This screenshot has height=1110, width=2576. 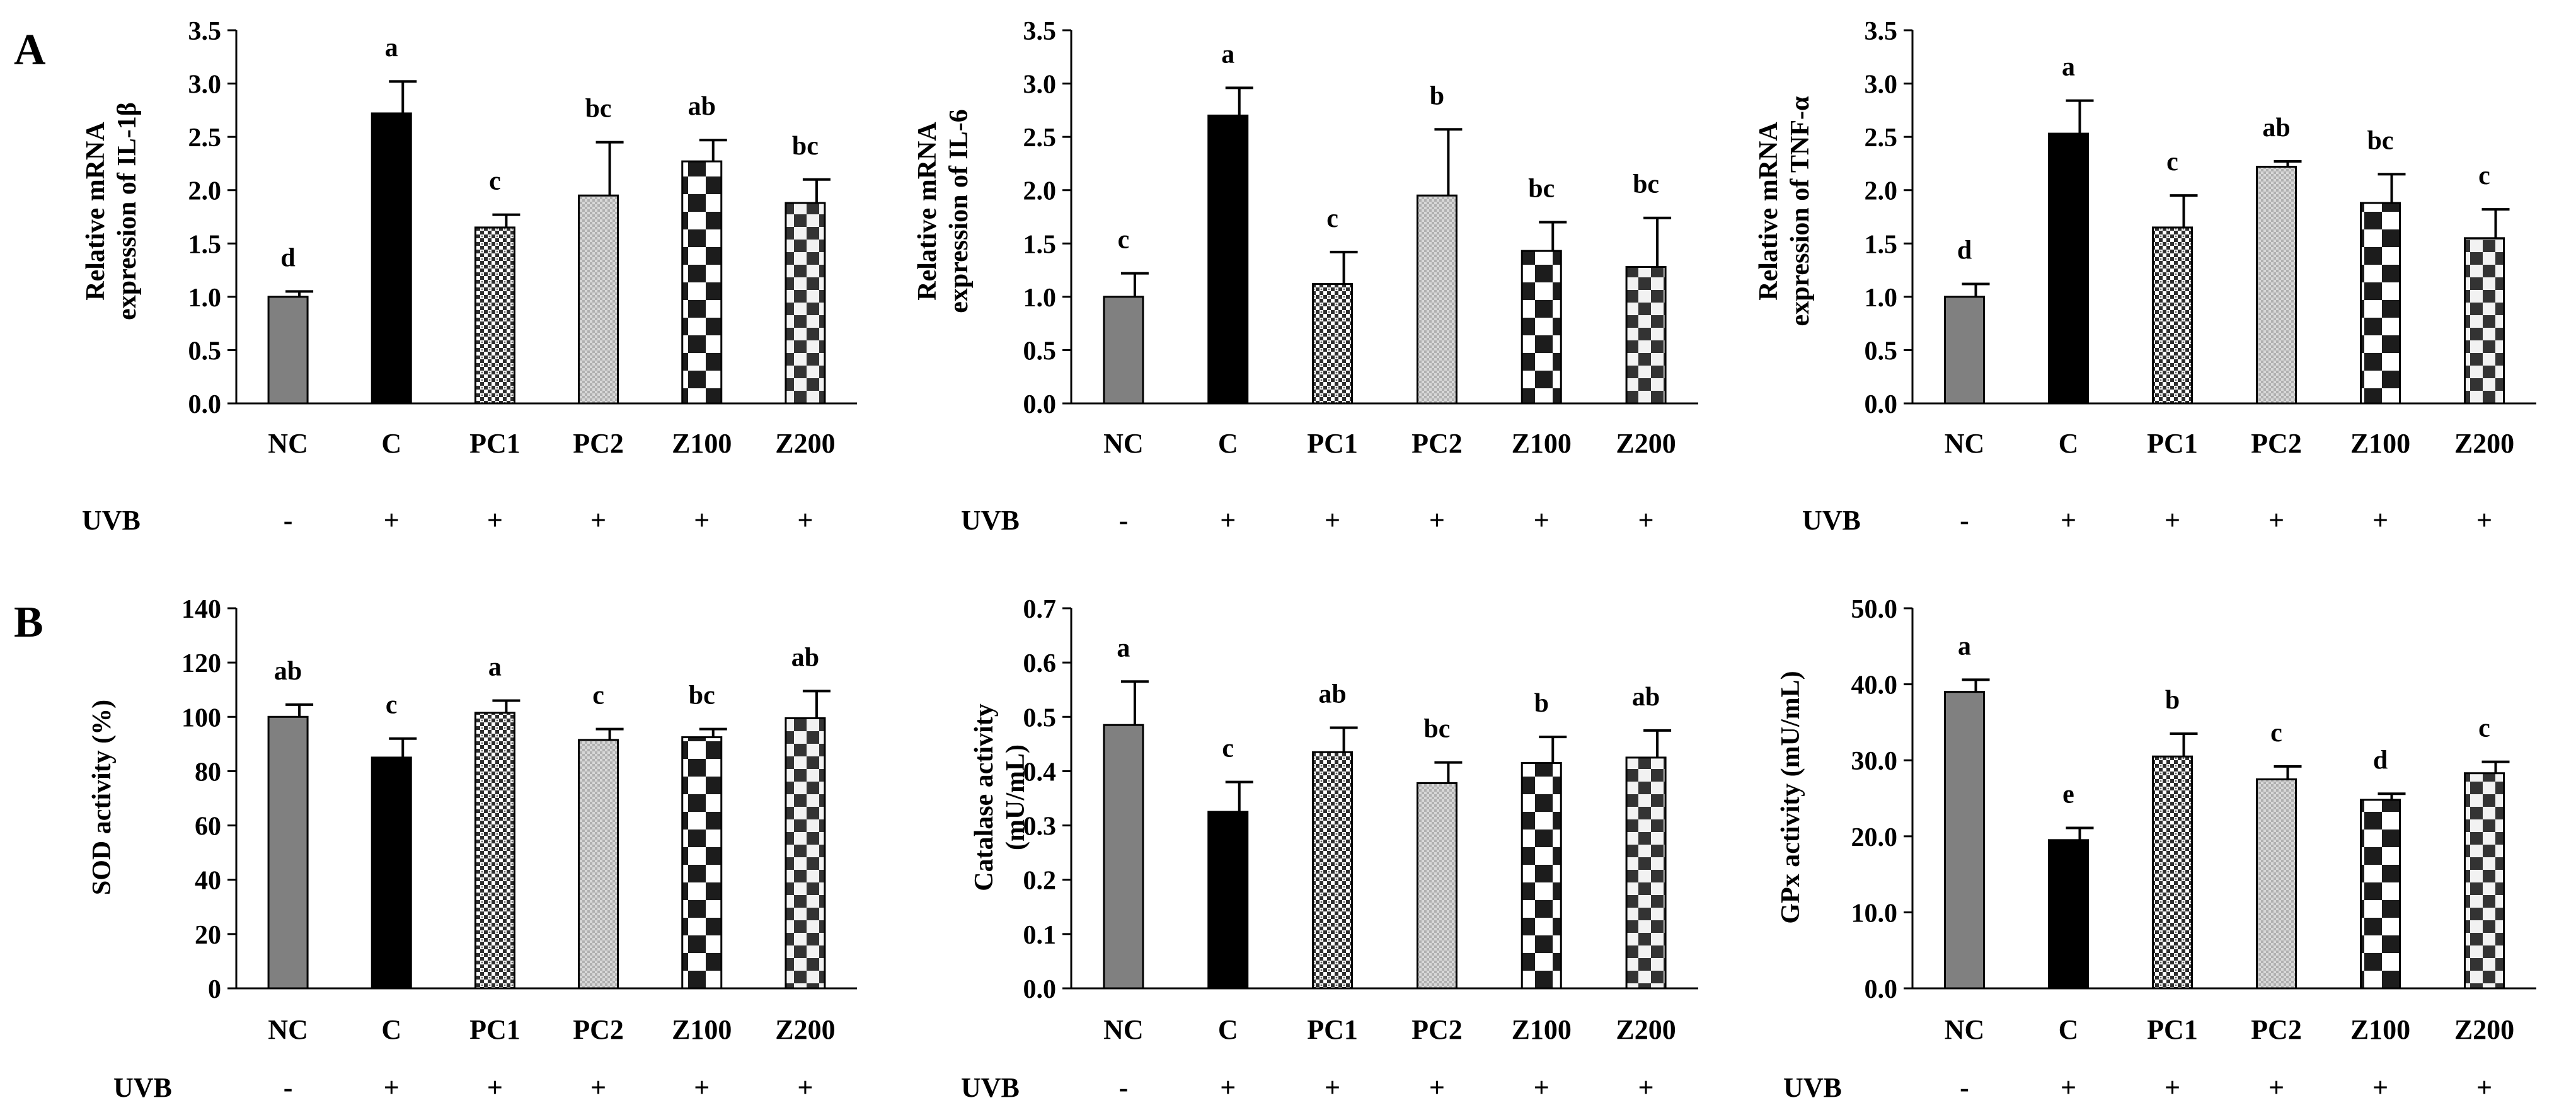 What do you see at coordinates (1040, 298) in the screenshot?
I see `y-tick-label: 1.0` at bounding box center [1040, 298].